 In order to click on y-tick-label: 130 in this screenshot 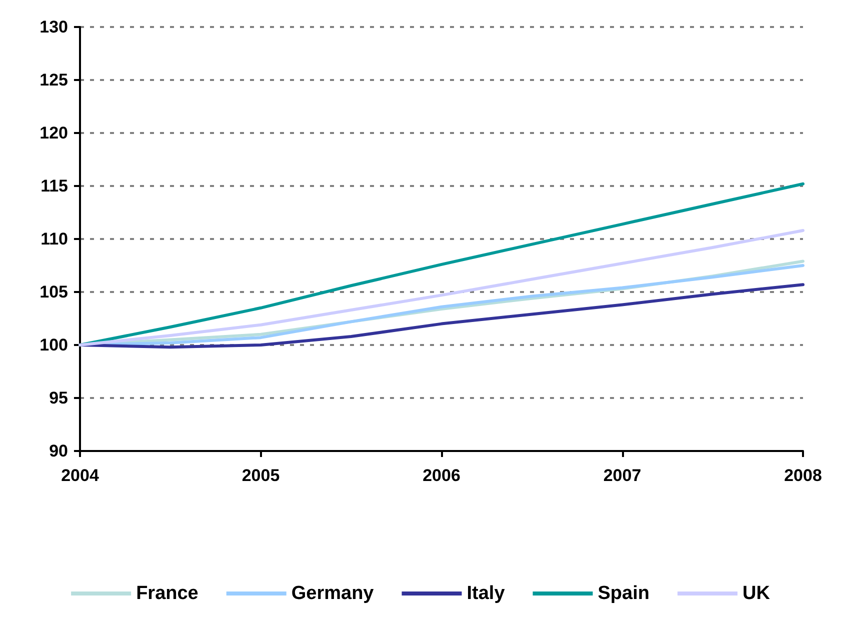, I will do `click(54, 27)`.